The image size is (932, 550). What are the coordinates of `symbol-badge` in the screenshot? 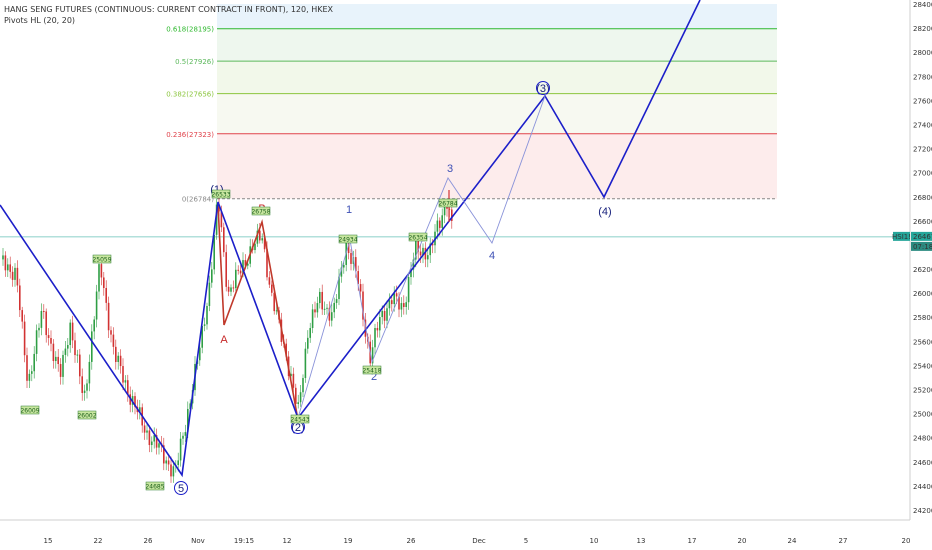 It's located at (901, 236).